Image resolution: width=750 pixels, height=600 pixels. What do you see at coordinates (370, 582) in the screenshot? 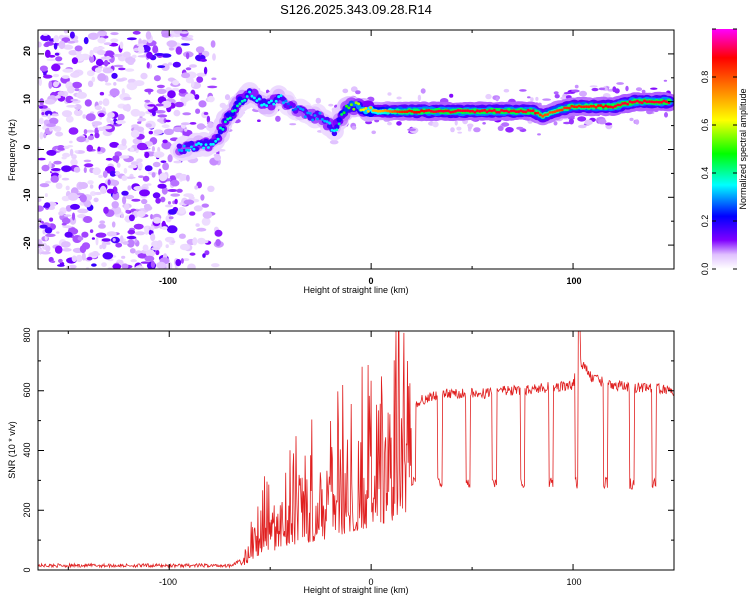
I see `snr-x-tick-0: 0` at bounding box center [370, 582].